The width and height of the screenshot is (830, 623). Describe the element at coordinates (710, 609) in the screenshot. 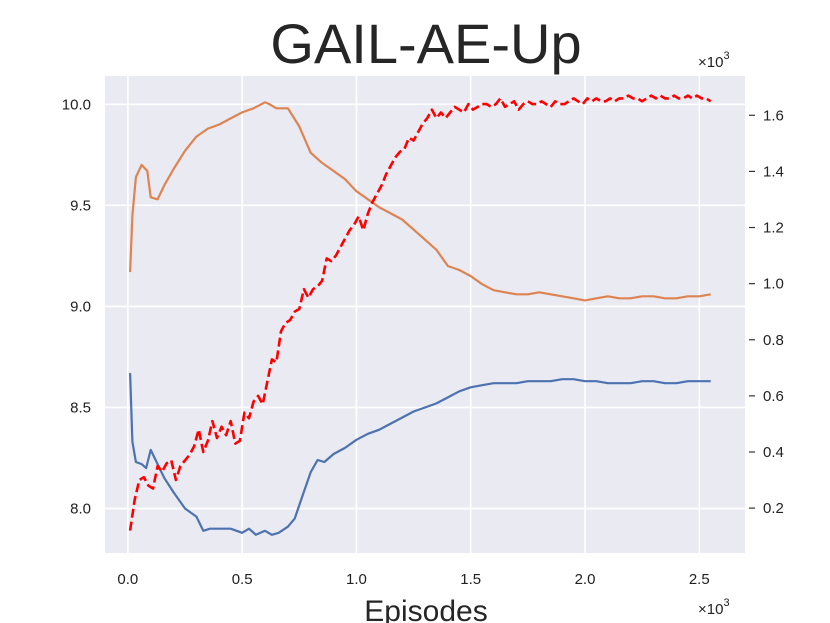

I see `x-multiplier-base: ×10` at that location.